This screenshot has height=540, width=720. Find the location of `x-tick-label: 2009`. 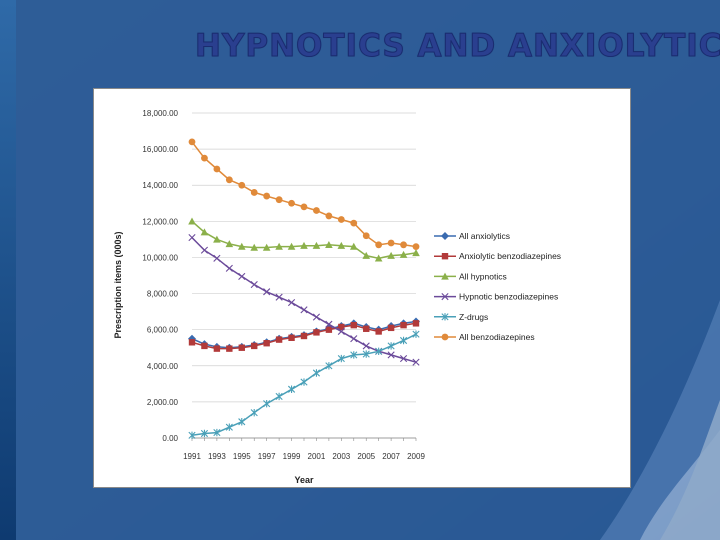

x-tick-label: 2009 is located at coordinates (416, 456).